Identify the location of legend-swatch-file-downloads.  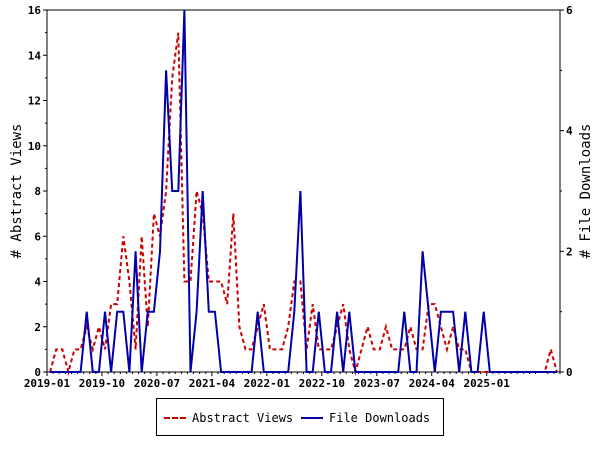
(312, 418).